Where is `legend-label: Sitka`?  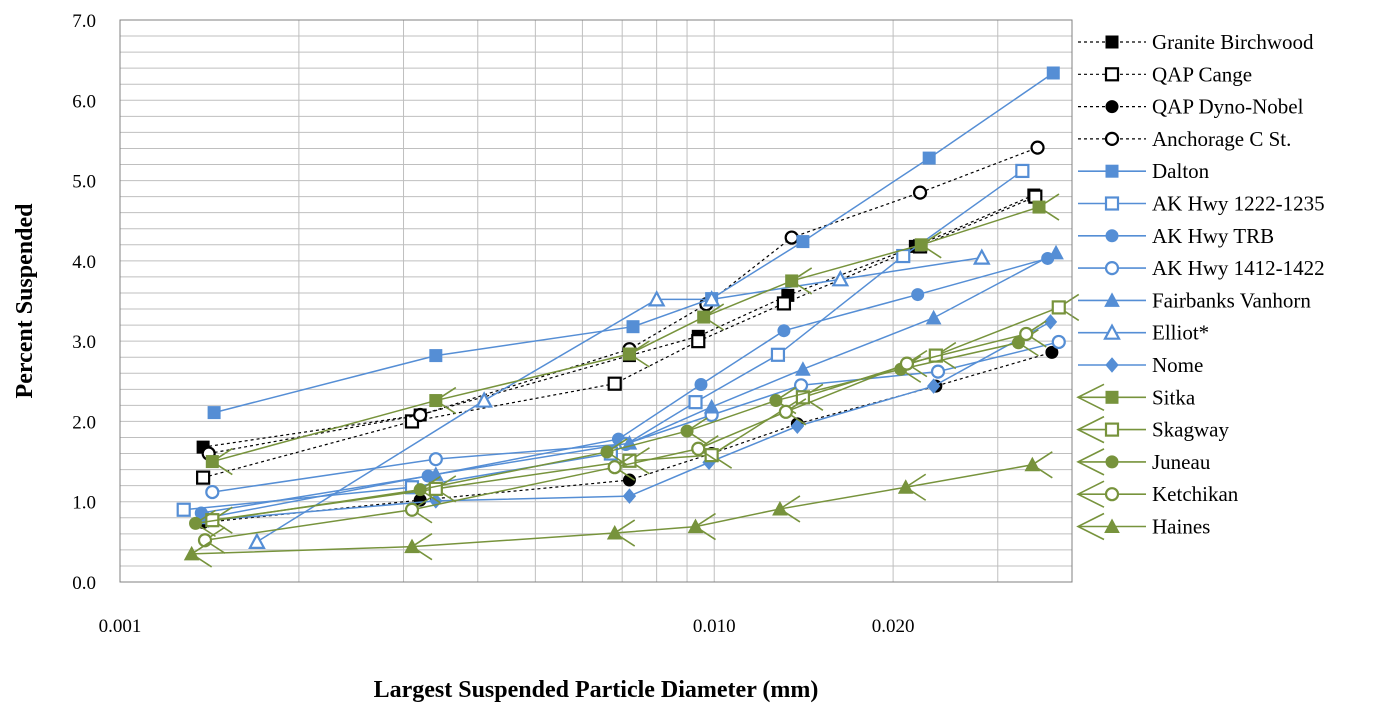 legend-label: Sitka is located at coordinates (1174, 397).